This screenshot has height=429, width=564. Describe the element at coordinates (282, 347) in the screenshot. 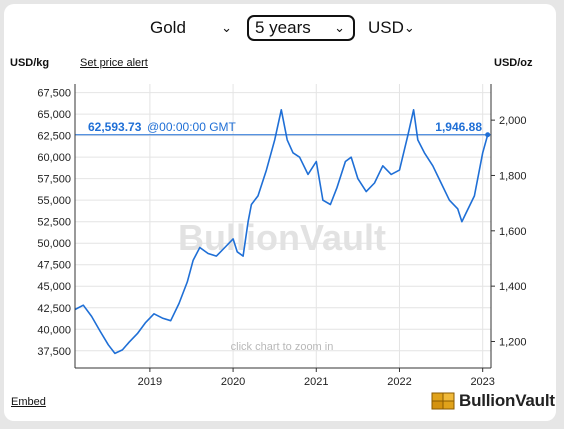

I see `zoom-hint-text: click chart to zoom in` at that location.